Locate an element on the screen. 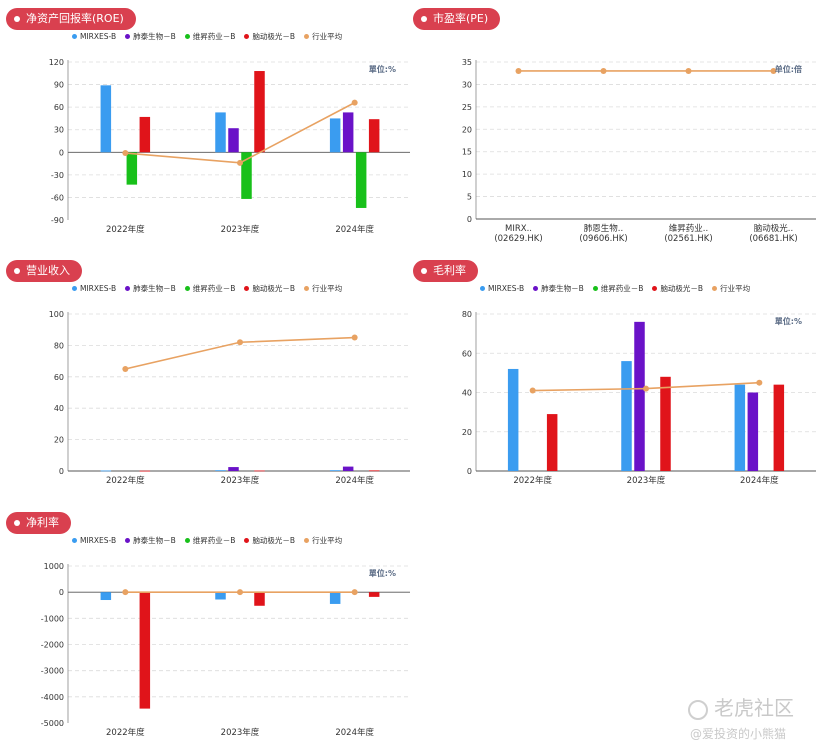  revenue-legend-item: 脑动极光－B is located at coordinates (269, 288).